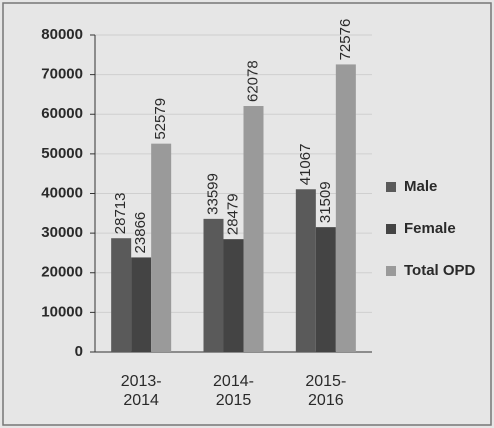 The image size is (494, 428). I want to click on x-tick-label: 2014-2015, so click(233, 391).